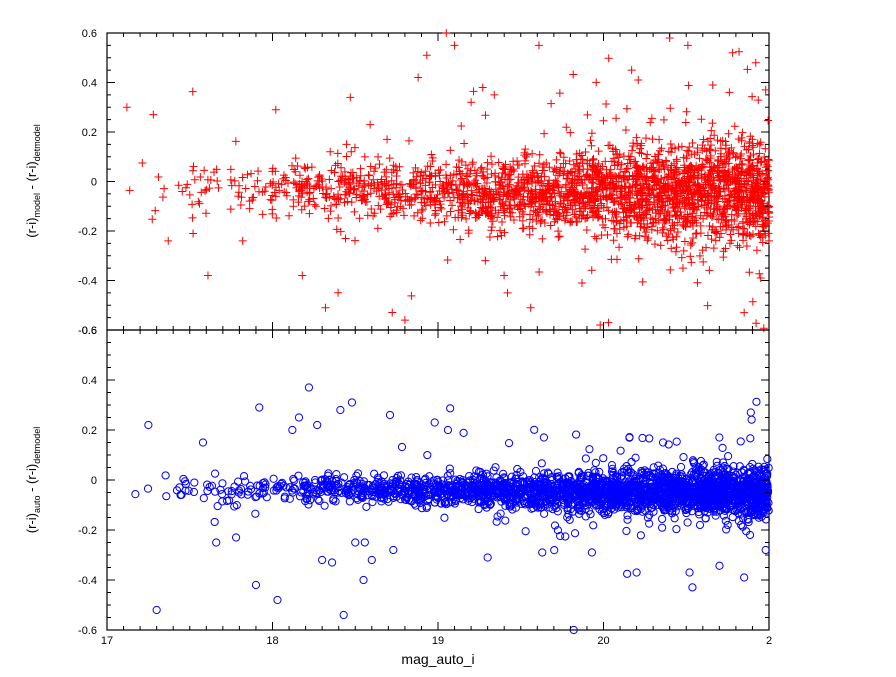 The width and height of the screenshot is (896, 677). What do you see at coordinates (89, 133) in the screenshot?
I see `top-ytick-label: 0.2` at bounding box center [89, 133].